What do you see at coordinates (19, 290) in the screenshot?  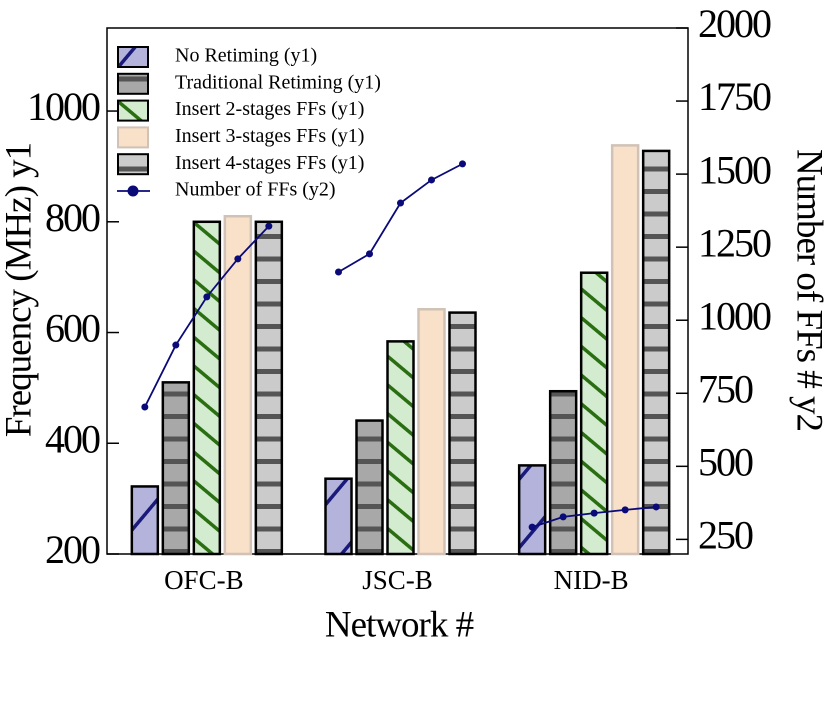 I see `y-axis-label: Frequency (MHz) y1` at bounding box center [19, 290].